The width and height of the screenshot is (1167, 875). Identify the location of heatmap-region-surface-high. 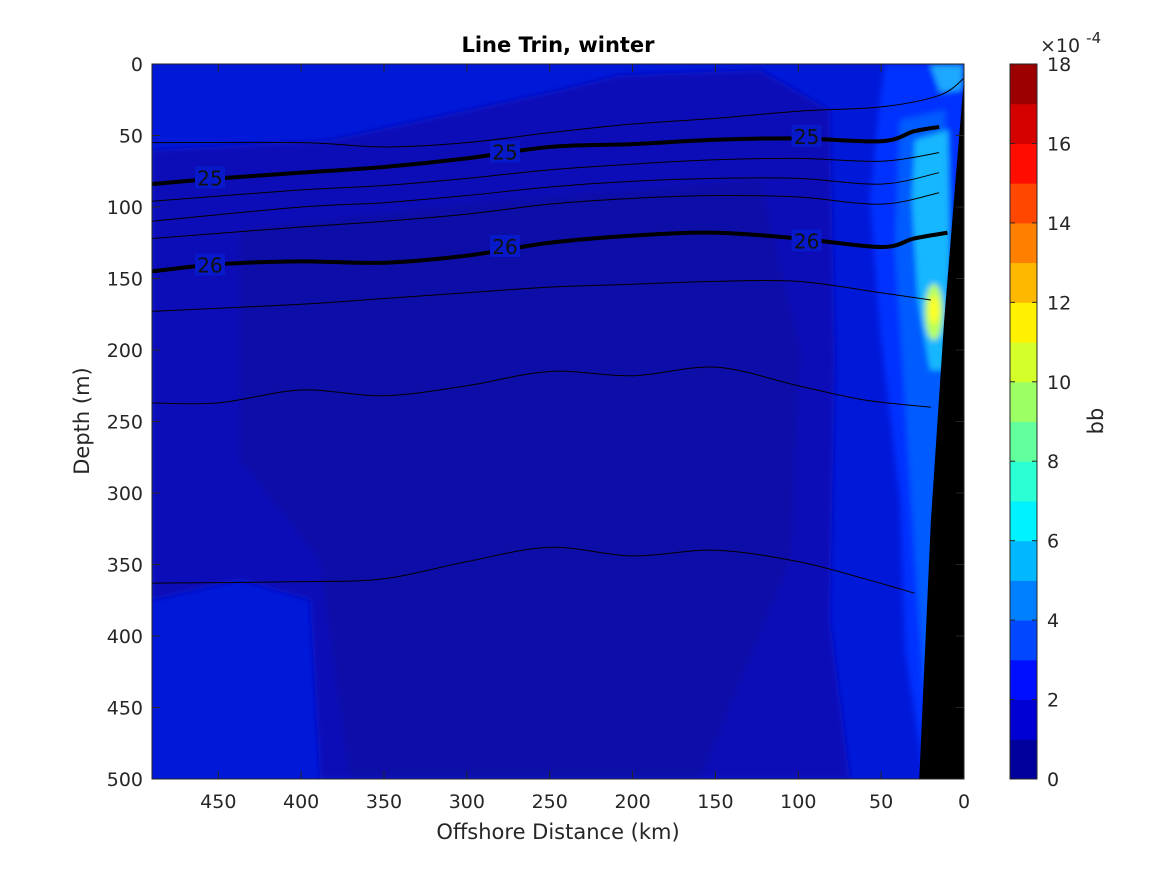
(947, 78).